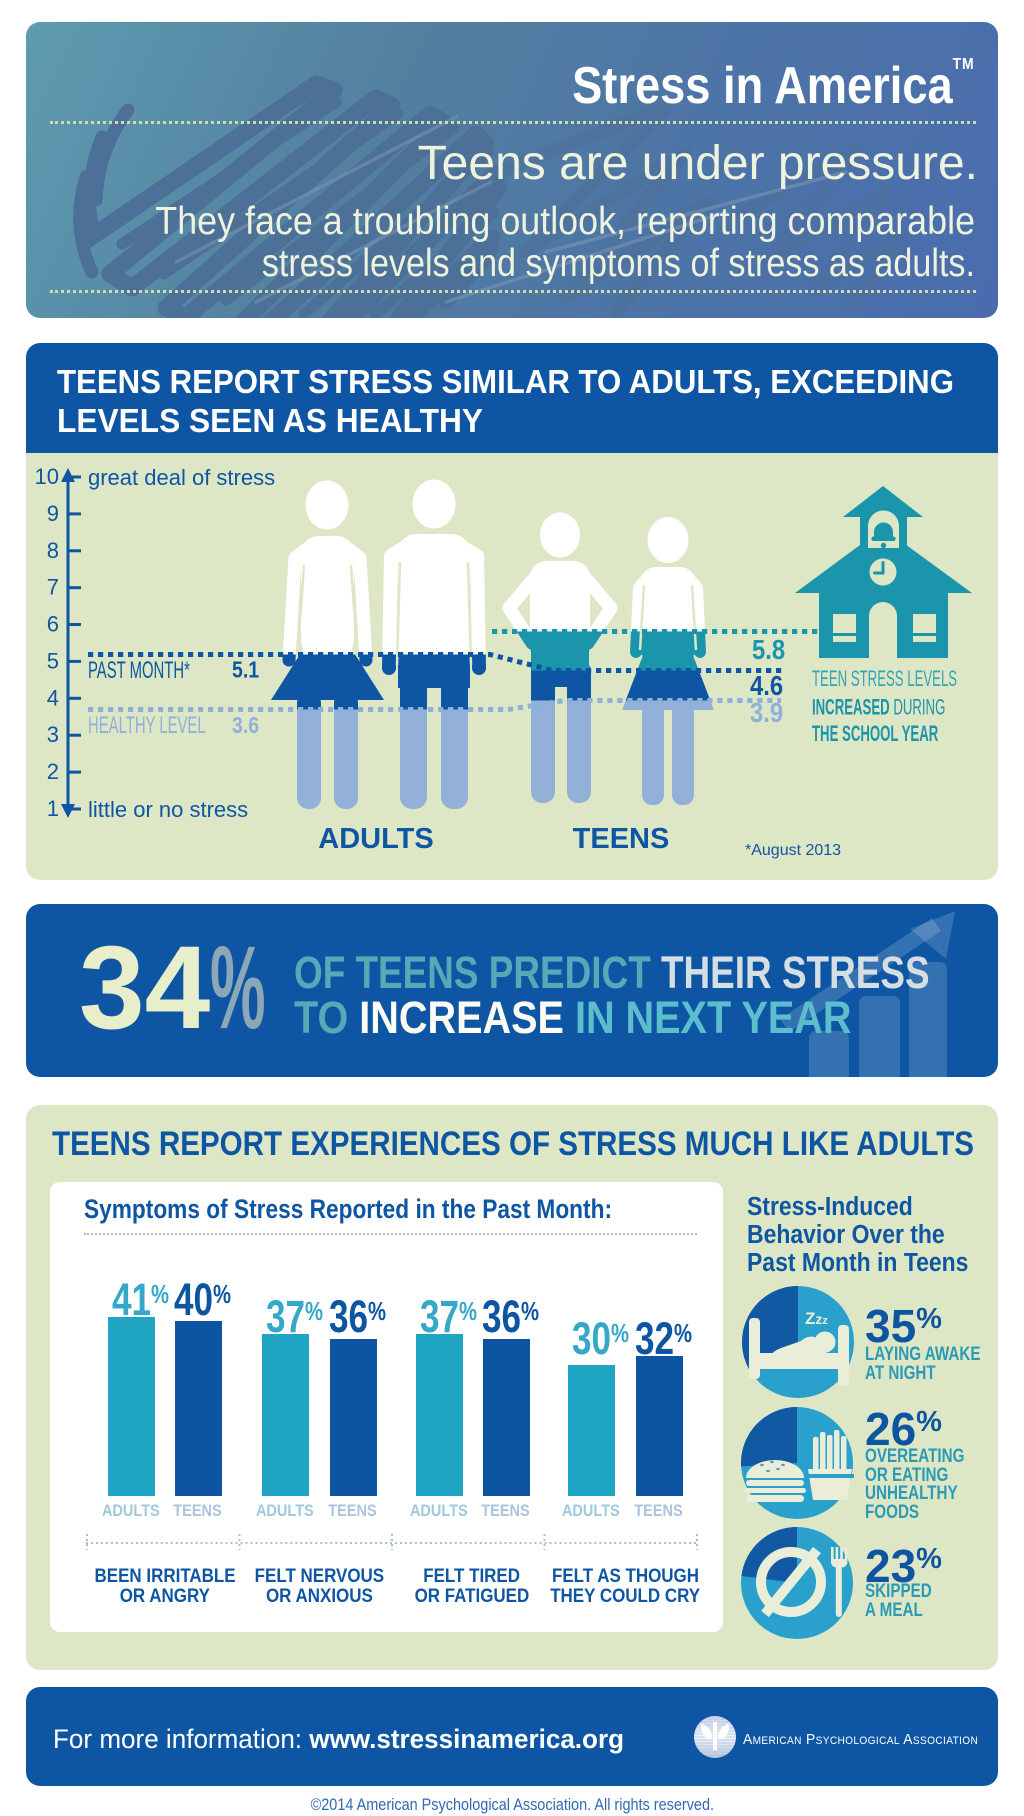  Describe the element at coordinates (53, 734) in the screenshot. I see `svg-text: 3` at that location.